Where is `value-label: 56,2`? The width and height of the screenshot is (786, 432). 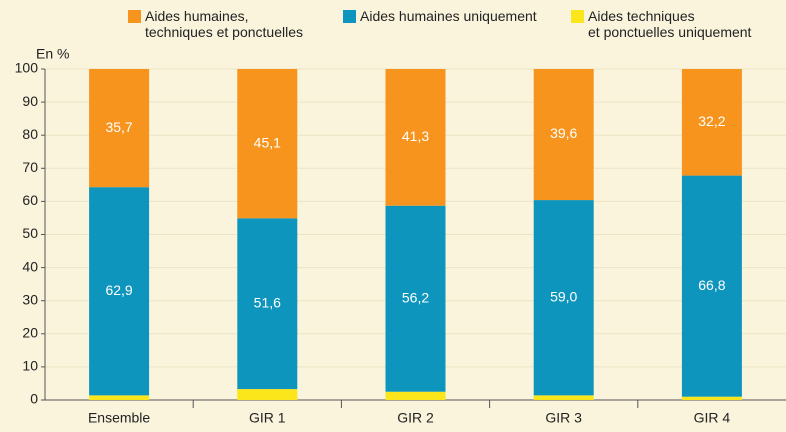
value-label: 56,2 is located at coordinates (415, 297).